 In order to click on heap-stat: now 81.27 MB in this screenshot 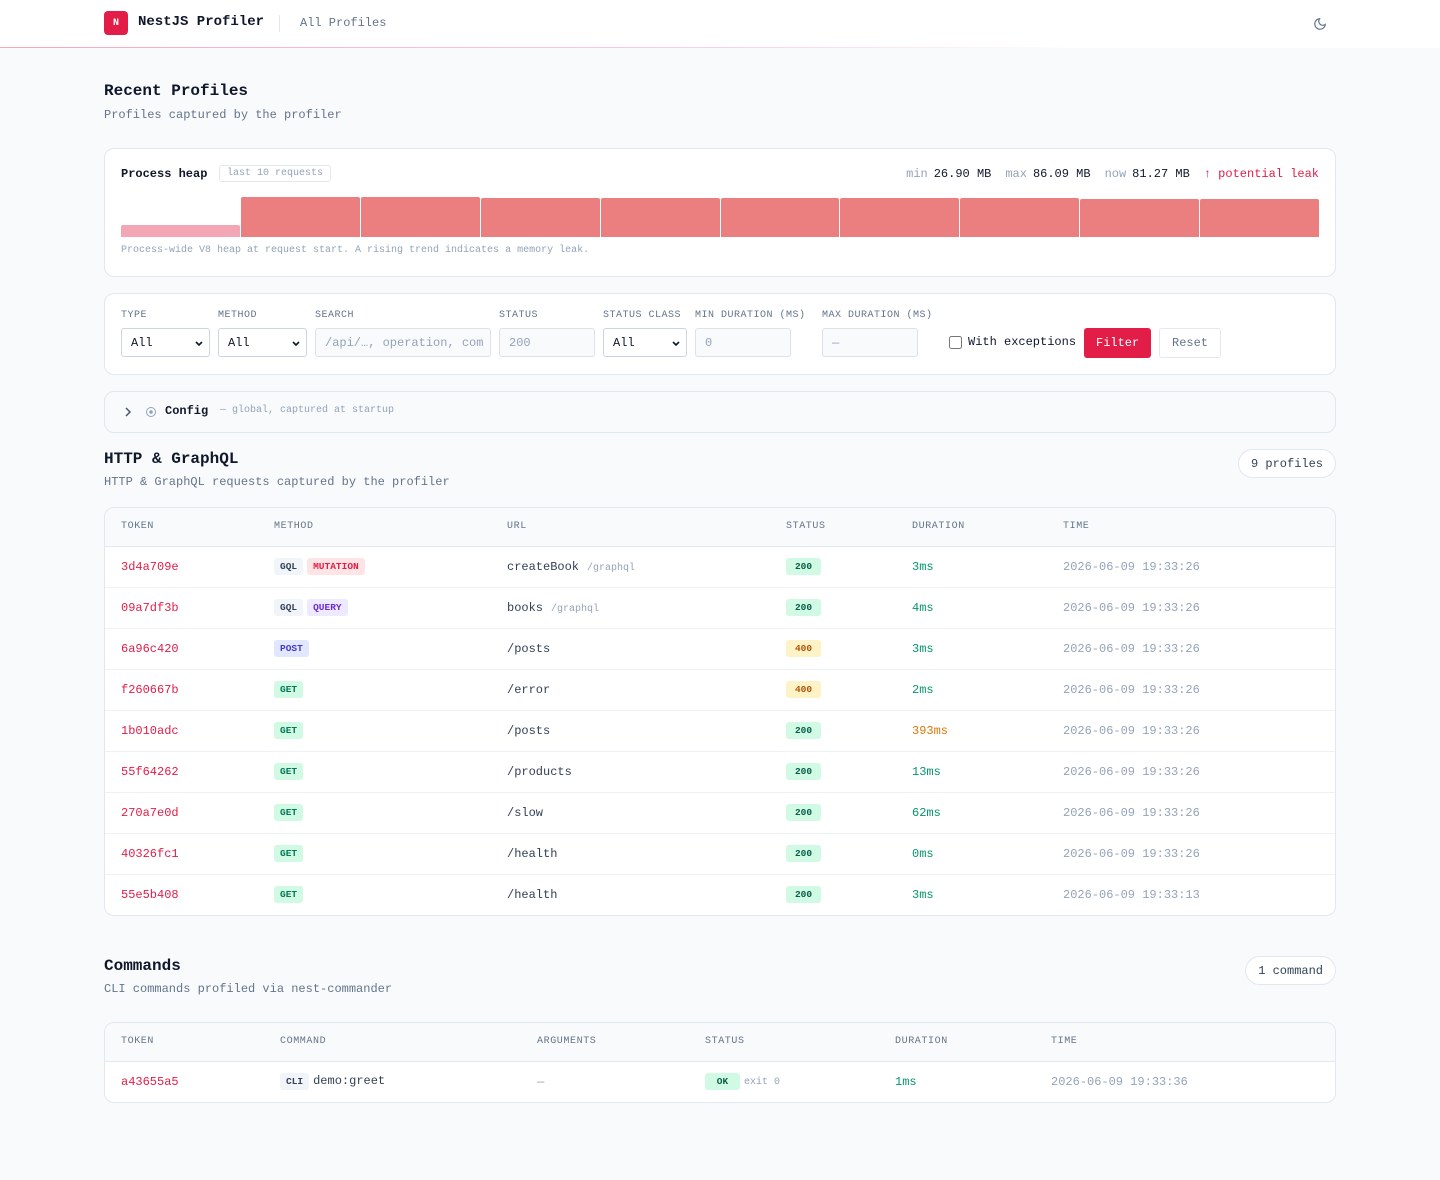, I will do `click(1147, 174)`.